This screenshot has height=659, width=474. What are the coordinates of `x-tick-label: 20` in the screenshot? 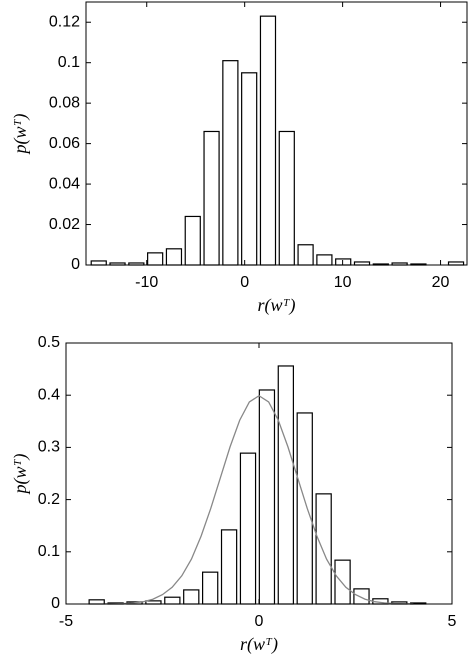 It's located at (441, 282).